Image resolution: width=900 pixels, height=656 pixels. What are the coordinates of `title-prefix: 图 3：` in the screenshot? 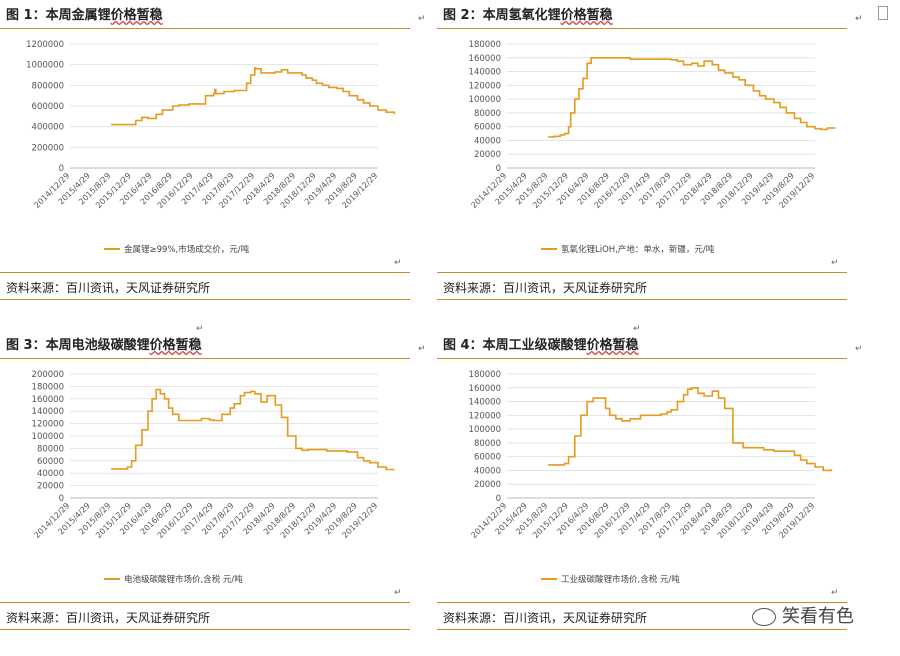 It's located at (26, 345).